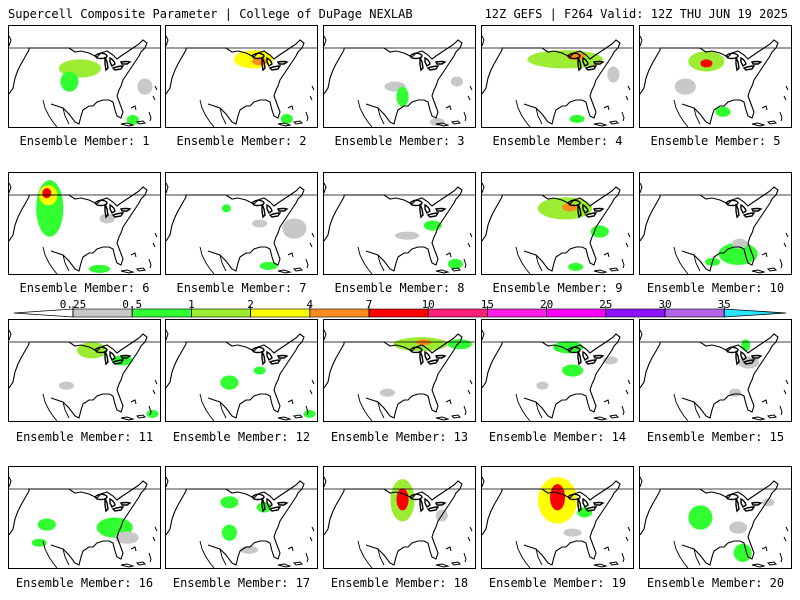 Image resolution: width=800 pixels, height=600 pixels. What do you see at coordinates (241, 288) in the screenshot?
I see `member-caption: Ensemble Member: 7` at bounding box center [241, 288].